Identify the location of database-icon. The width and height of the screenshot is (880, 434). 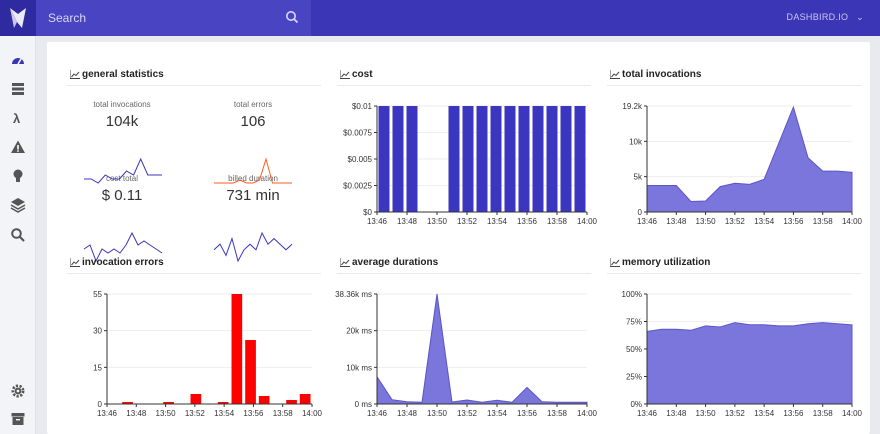
(18, 89).